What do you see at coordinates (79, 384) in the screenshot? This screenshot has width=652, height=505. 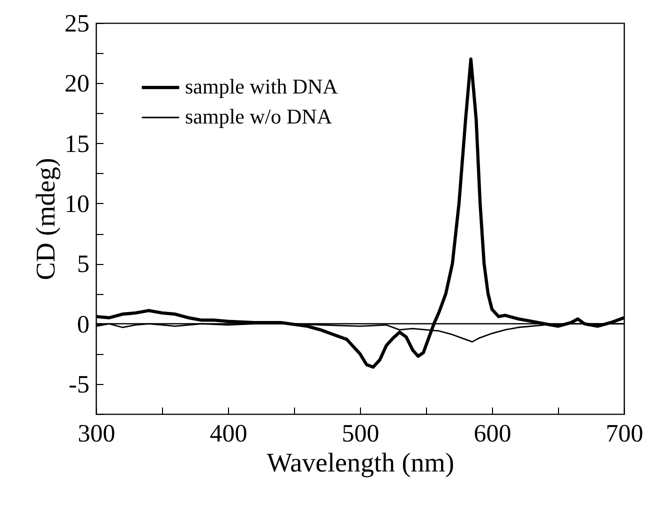 I see `y-tick-label: -5` at bounding box center [79, 384].